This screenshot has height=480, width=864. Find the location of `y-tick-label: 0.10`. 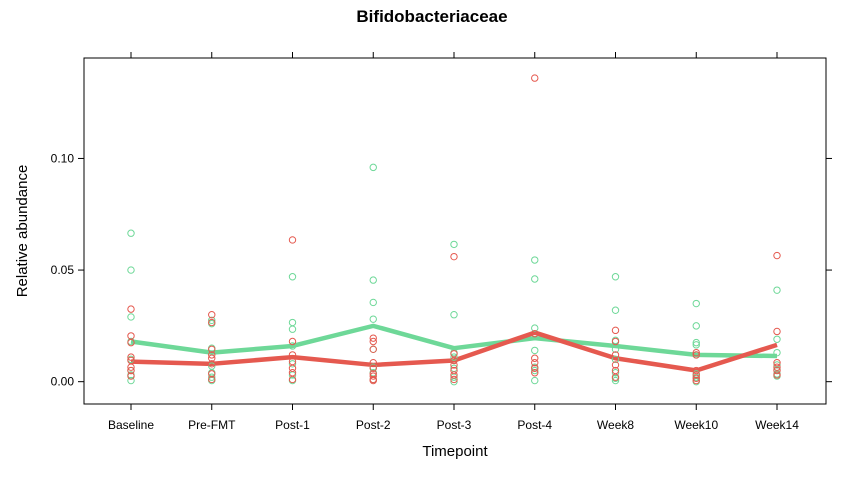

y-tick-label: 0.10 is located at coordinates (63, 158).